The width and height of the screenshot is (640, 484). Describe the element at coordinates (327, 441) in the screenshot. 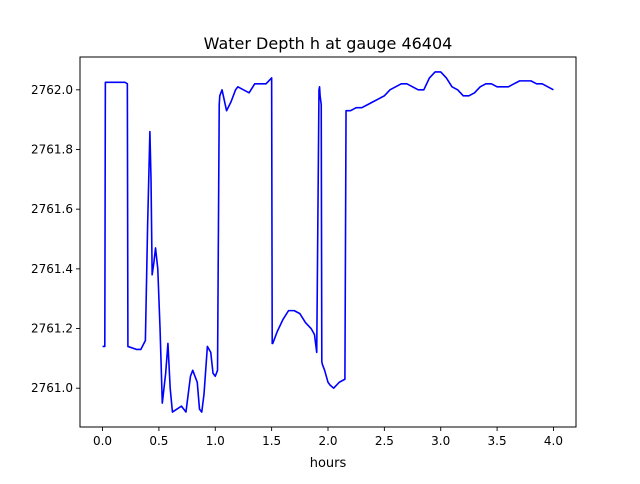

I see `x-tick-label: 2.0` at that location.